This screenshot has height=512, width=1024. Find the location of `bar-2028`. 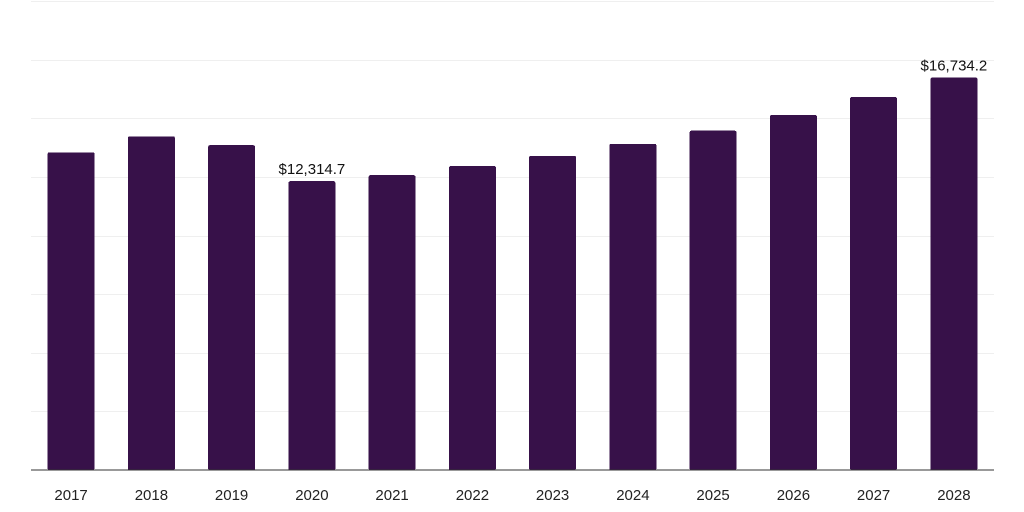

bar-2028 is located at coordinates (954, 273).